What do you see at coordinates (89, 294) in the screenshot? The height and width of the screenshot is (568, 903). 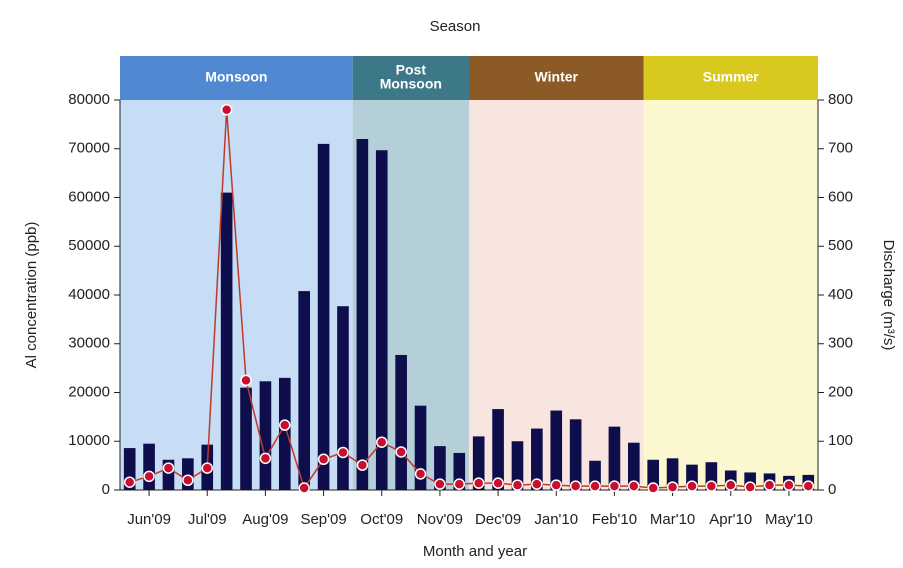 I see `y-tick-label: 40000` at bounding box center [89, 294].